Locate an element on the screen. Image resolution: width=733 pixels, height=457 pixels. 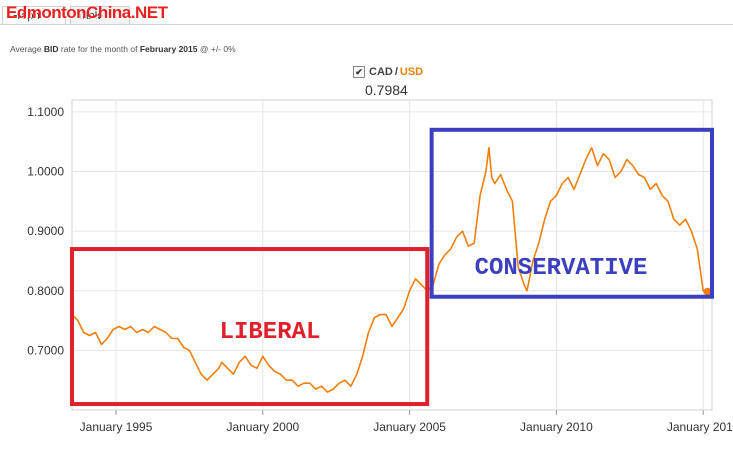
subtitle-middle: rate for the month of is located at coordinates (99, 49).